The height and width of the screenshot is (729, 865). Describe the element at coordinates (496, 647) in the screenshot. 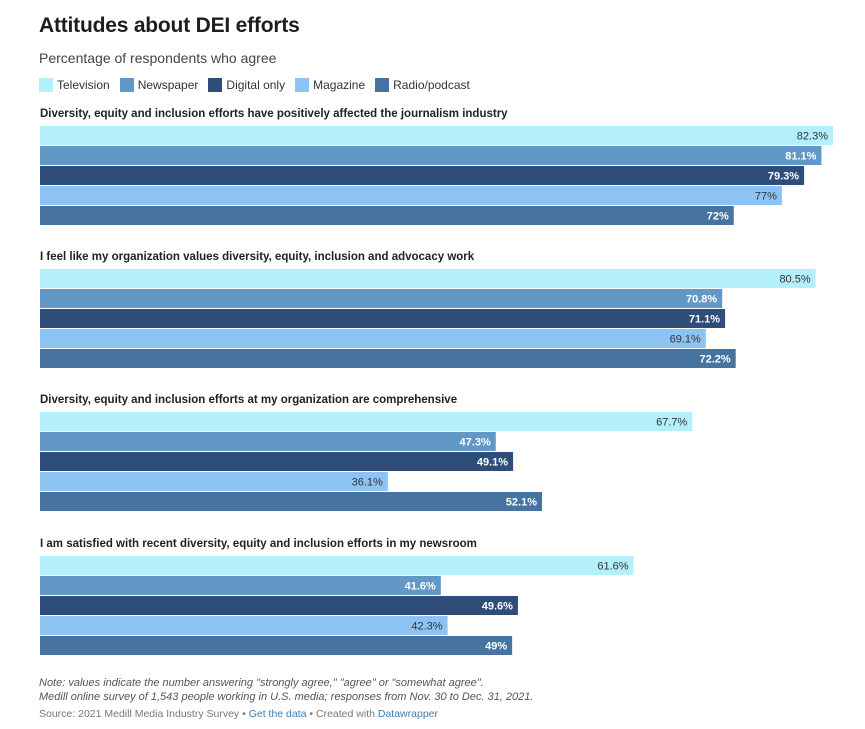

I see `value-label: 49%` at that location.